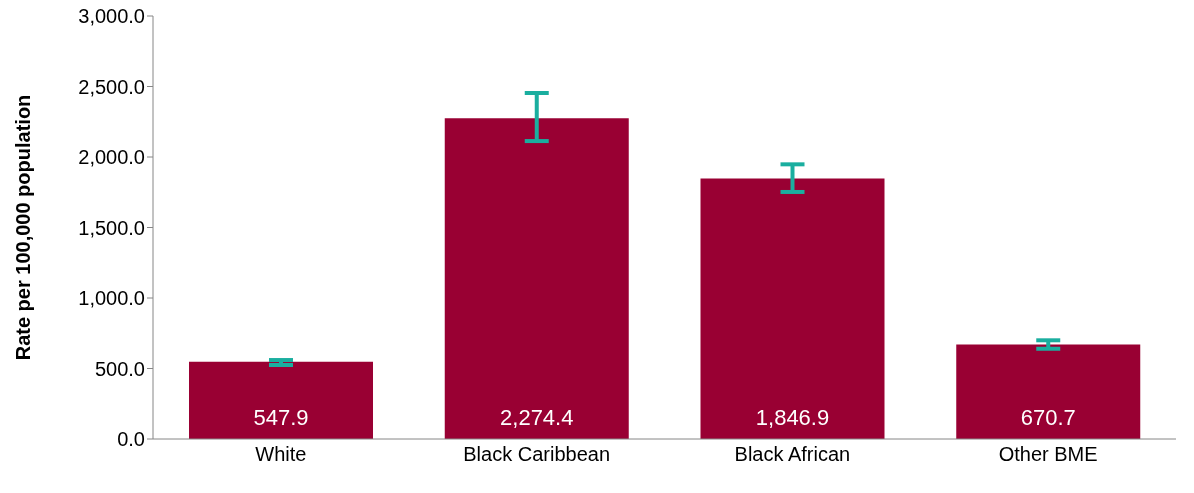 This screenshot has width=1194, height=493. I want to click on x-tick-label: Black Caribbean, so click(536, 454).